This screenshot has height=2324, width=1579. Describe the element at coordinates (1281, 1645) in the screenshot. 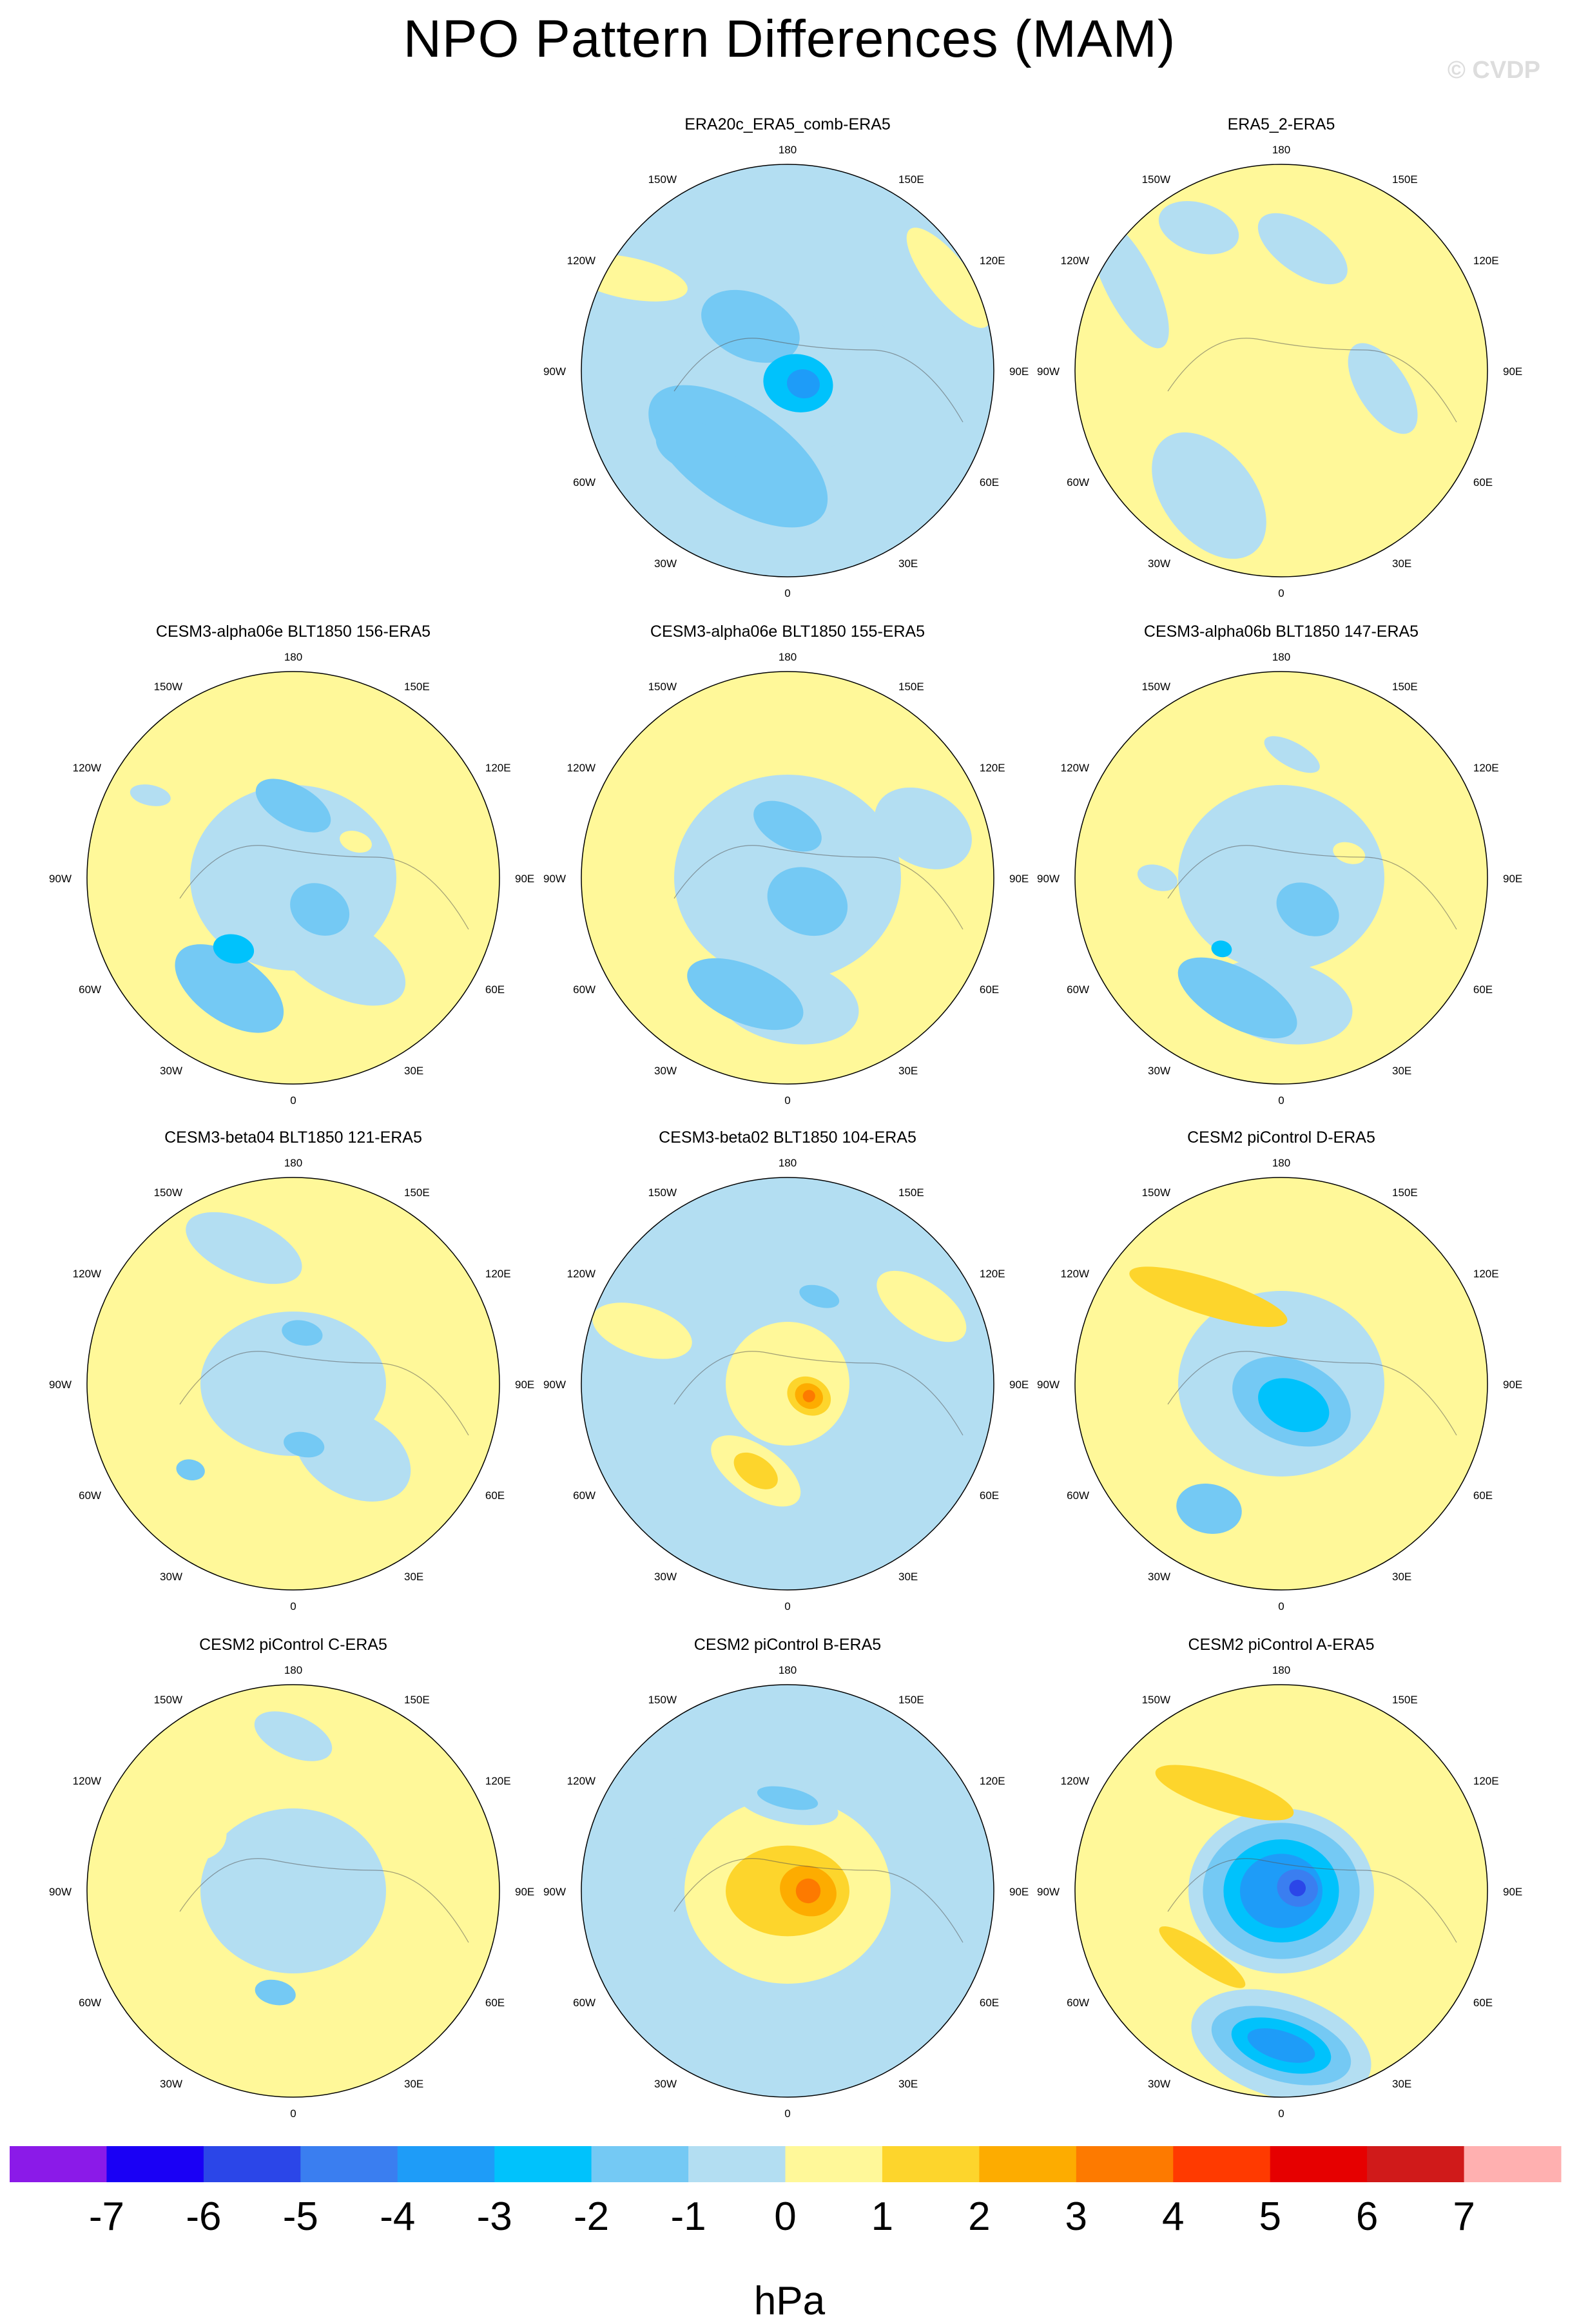

I see `panel-title: CESM2 piControl A-ERA5` at that location.